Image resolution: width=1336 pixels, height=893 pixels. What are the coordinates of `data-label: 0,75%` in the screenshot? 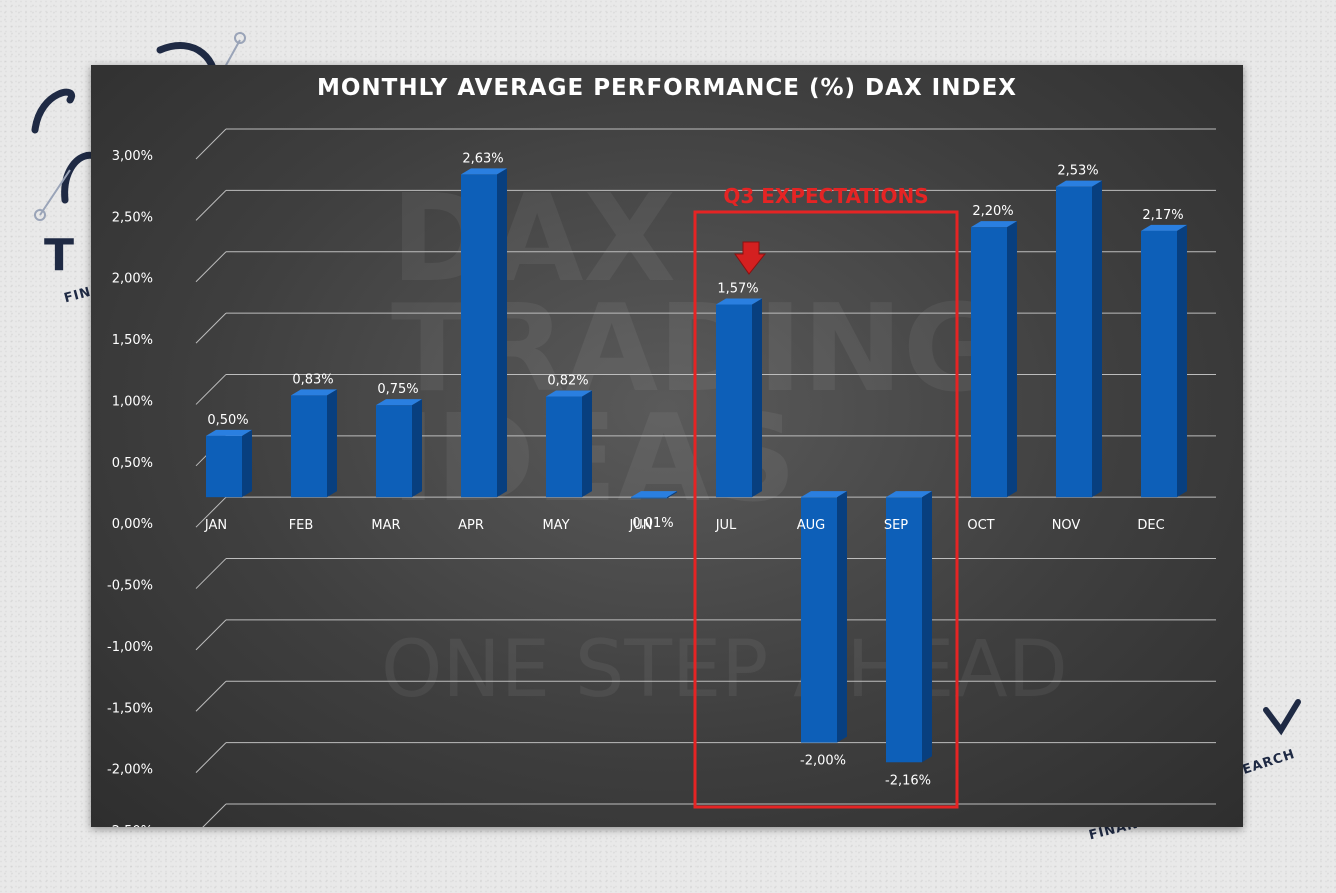 It's located at (397, 389).